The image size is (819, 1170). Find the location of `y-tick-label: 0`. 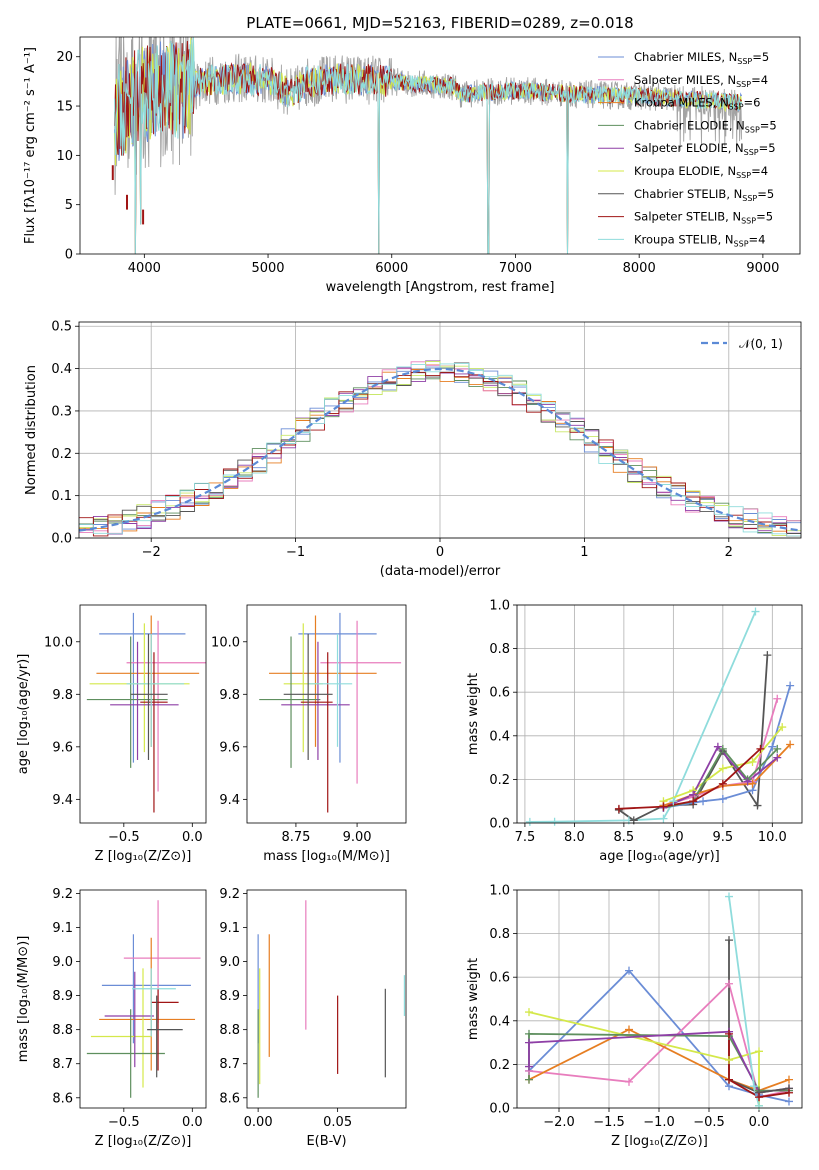

y-tick-label: 0 is located at coordinates (69, 255).